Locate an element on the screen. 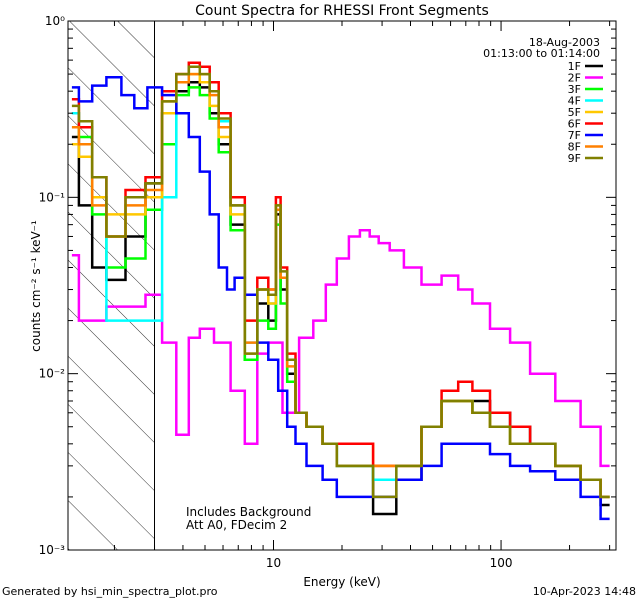  annotation-attenuator: Att A0, FDecim 2 is located at coordinates (236, 525).